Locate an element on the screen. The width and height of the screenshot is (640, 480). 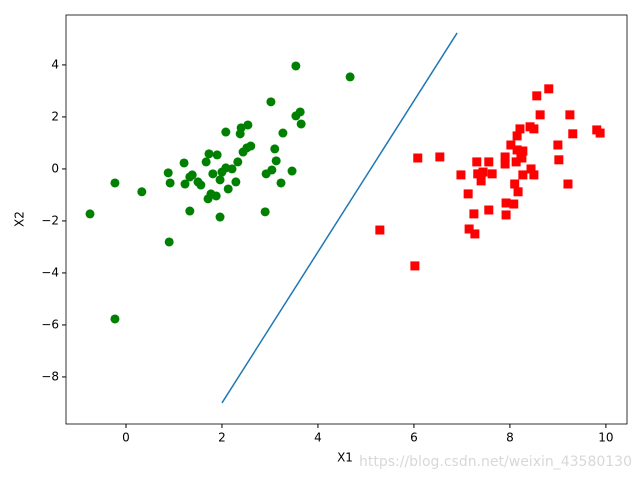
x-tick-label: 4 is located at coordinates (318, 438).